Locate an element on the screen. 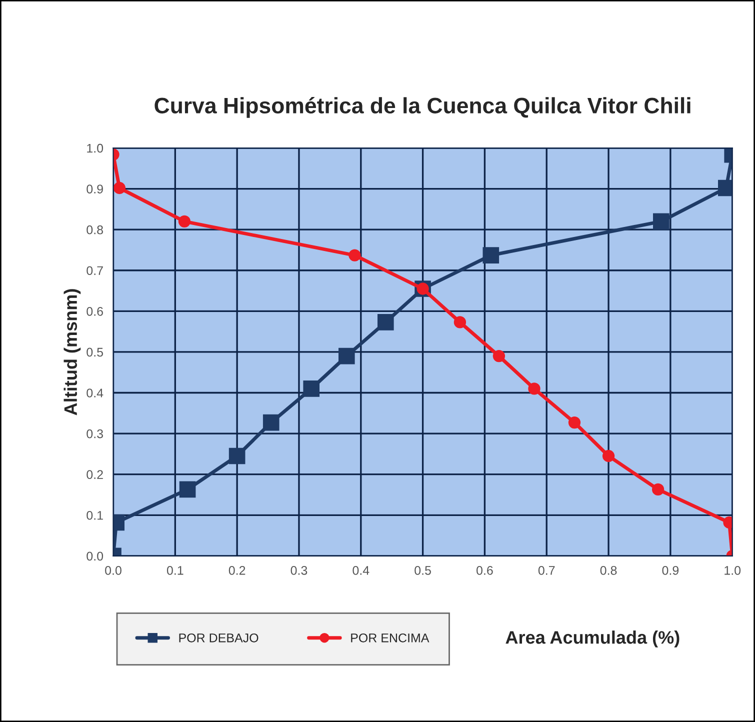  y-tick-label: 0.8 is located at coordinates (94, 229).